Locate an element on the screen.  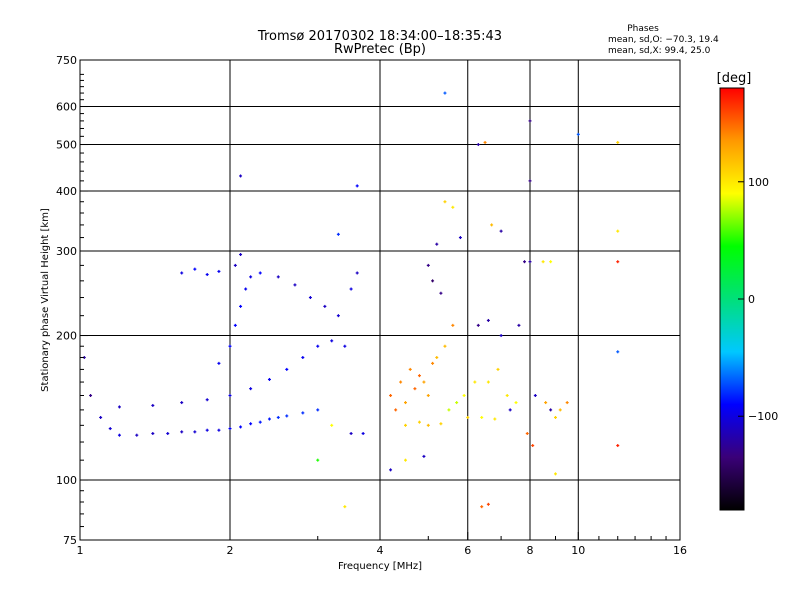
colorbar-tick-label-1: 0 is located at coordinates (751, 299).